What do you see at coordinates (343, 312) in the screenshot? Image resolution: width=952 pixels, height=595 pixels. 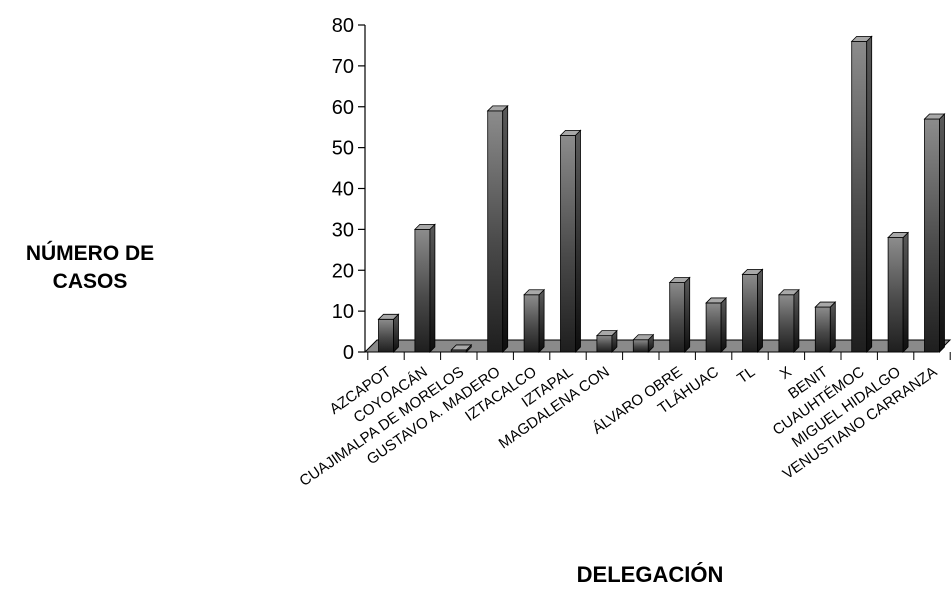 I see `y-tick-label: 10` at bounding box center [343, 312].